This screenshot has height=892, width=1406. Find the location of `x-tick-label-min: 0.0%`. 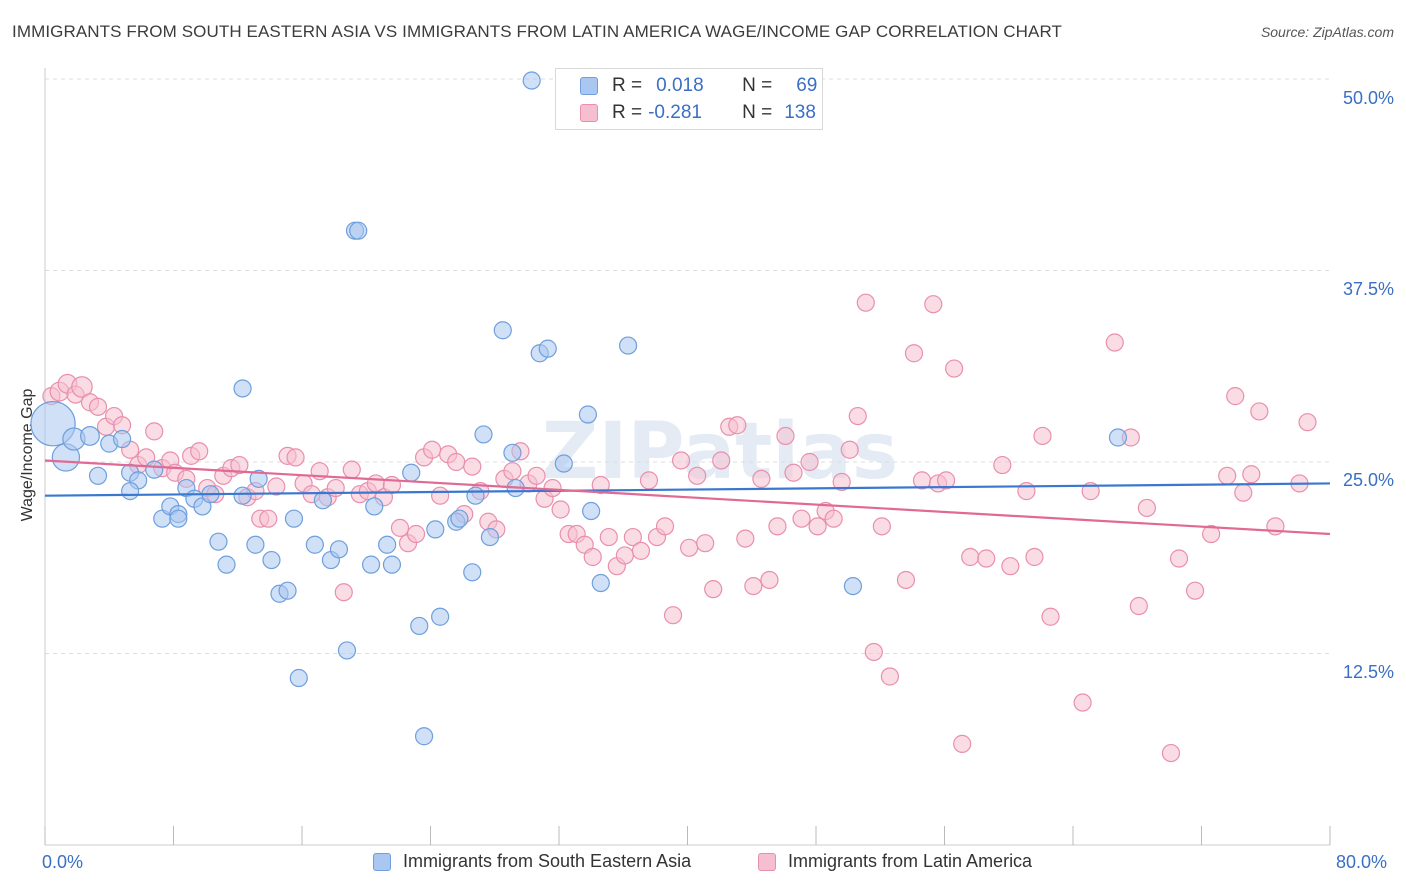

x-tick-label-min: 0.0% is located at coordinates (63, 862).